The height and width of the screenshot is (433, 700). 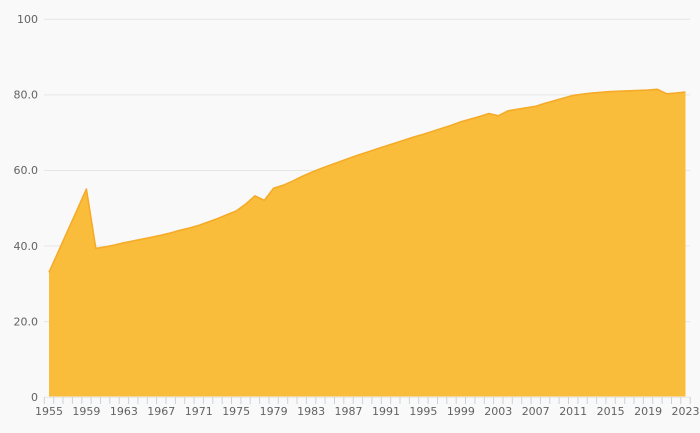 I want to click on x-axis-label: 2023, so click(x=686, y=411).